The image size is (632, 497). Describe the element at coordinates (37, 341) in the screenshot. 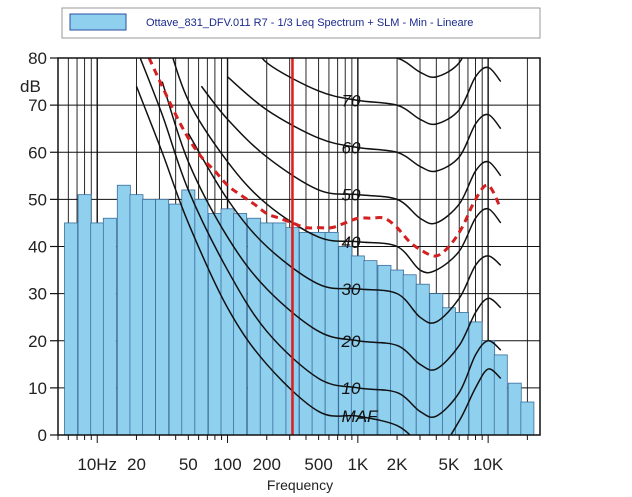

I see `y-tick-label: 20` at that location.